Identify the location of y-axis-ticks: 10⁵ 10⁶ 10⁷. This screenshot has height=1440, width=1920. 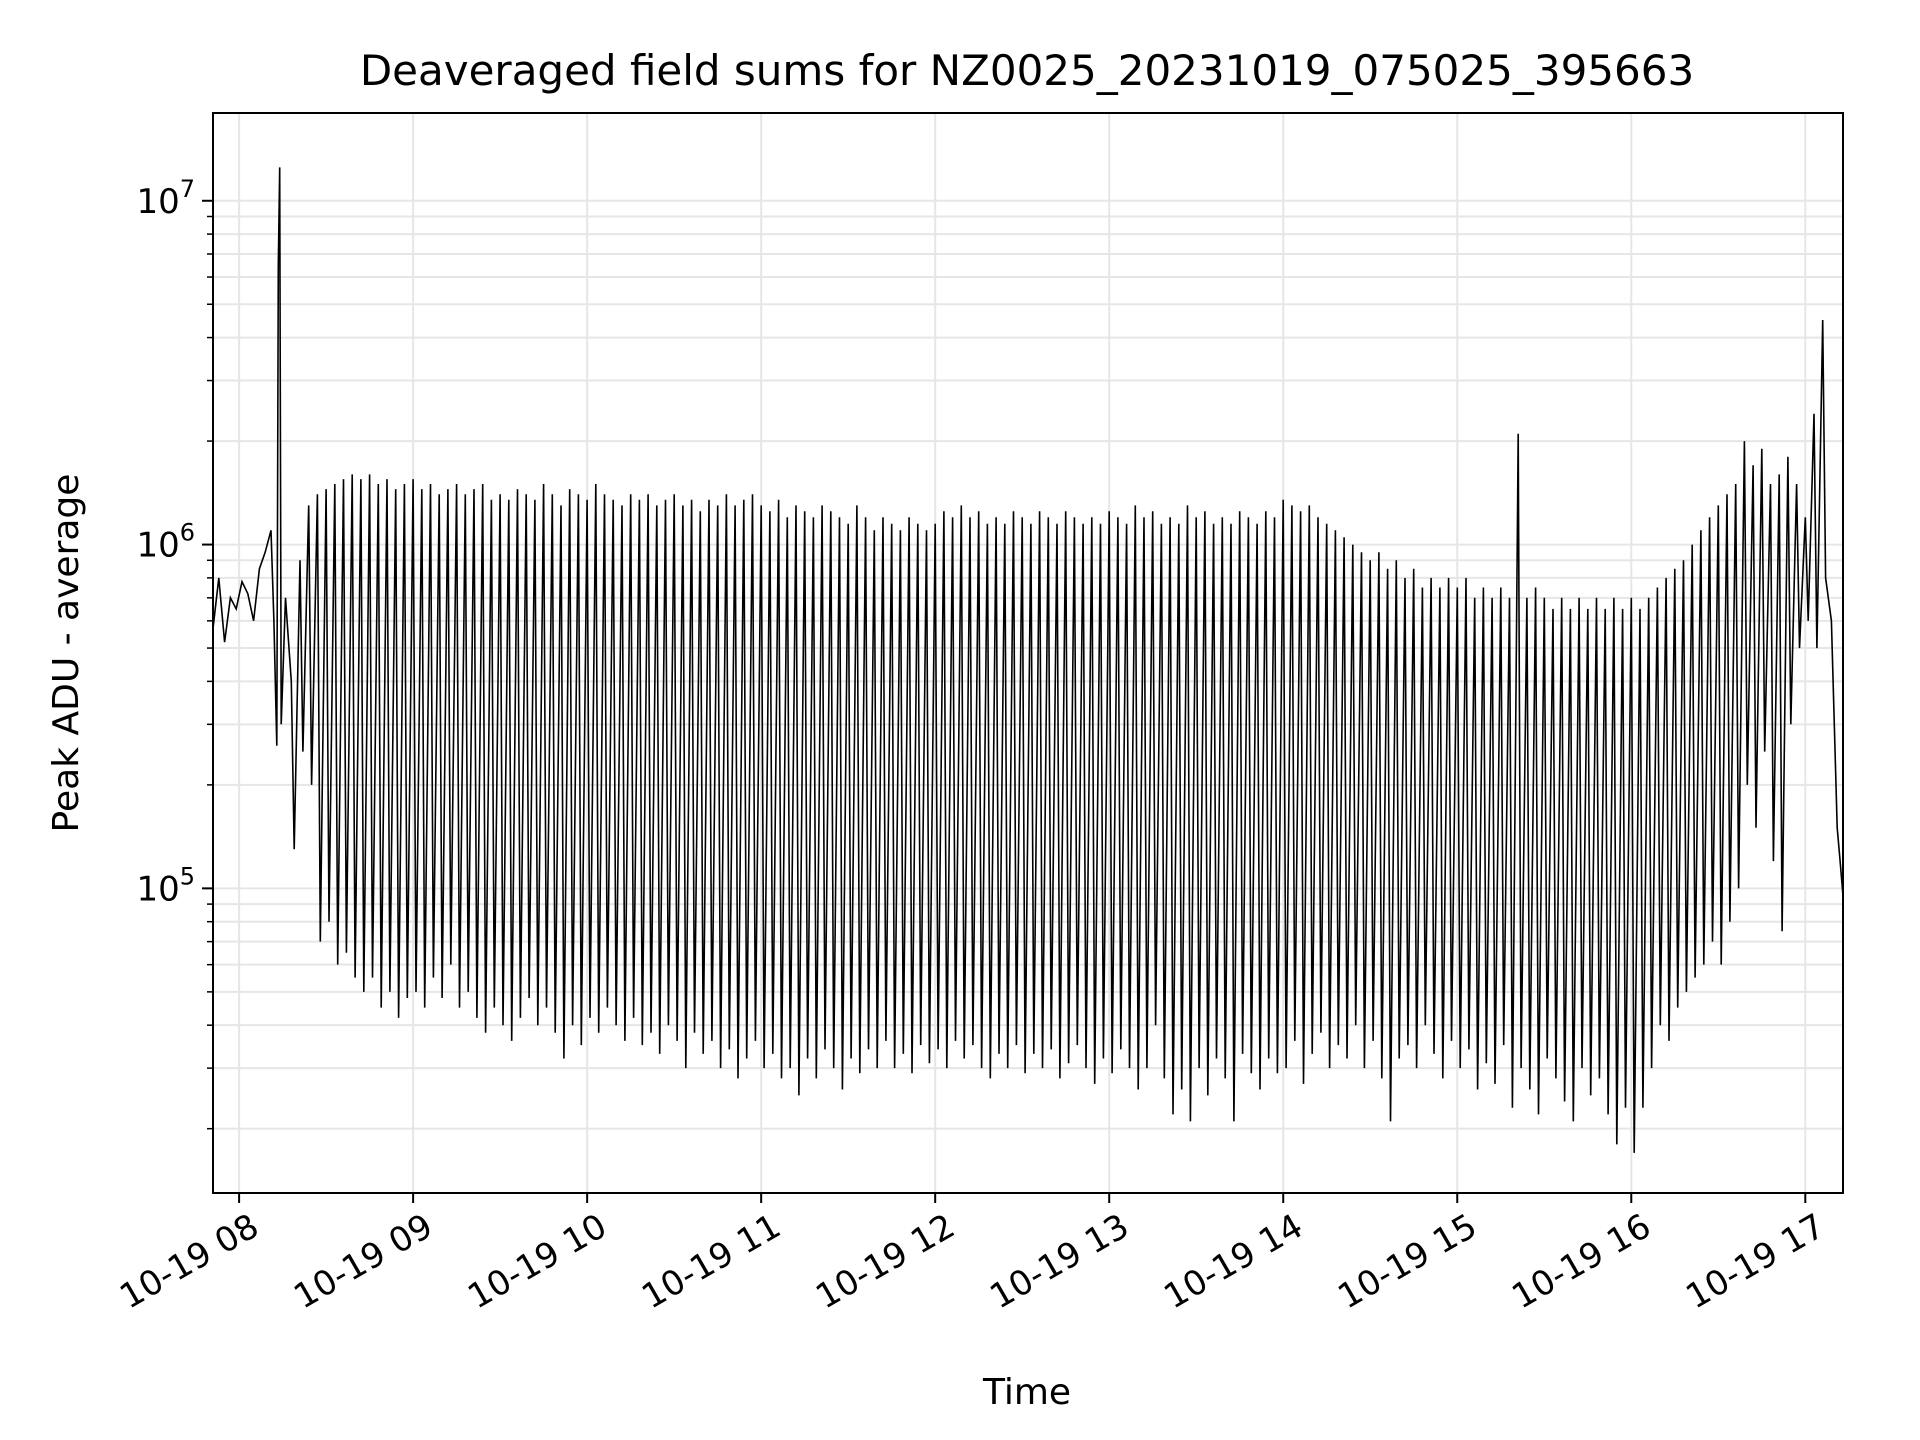
(174, 652).